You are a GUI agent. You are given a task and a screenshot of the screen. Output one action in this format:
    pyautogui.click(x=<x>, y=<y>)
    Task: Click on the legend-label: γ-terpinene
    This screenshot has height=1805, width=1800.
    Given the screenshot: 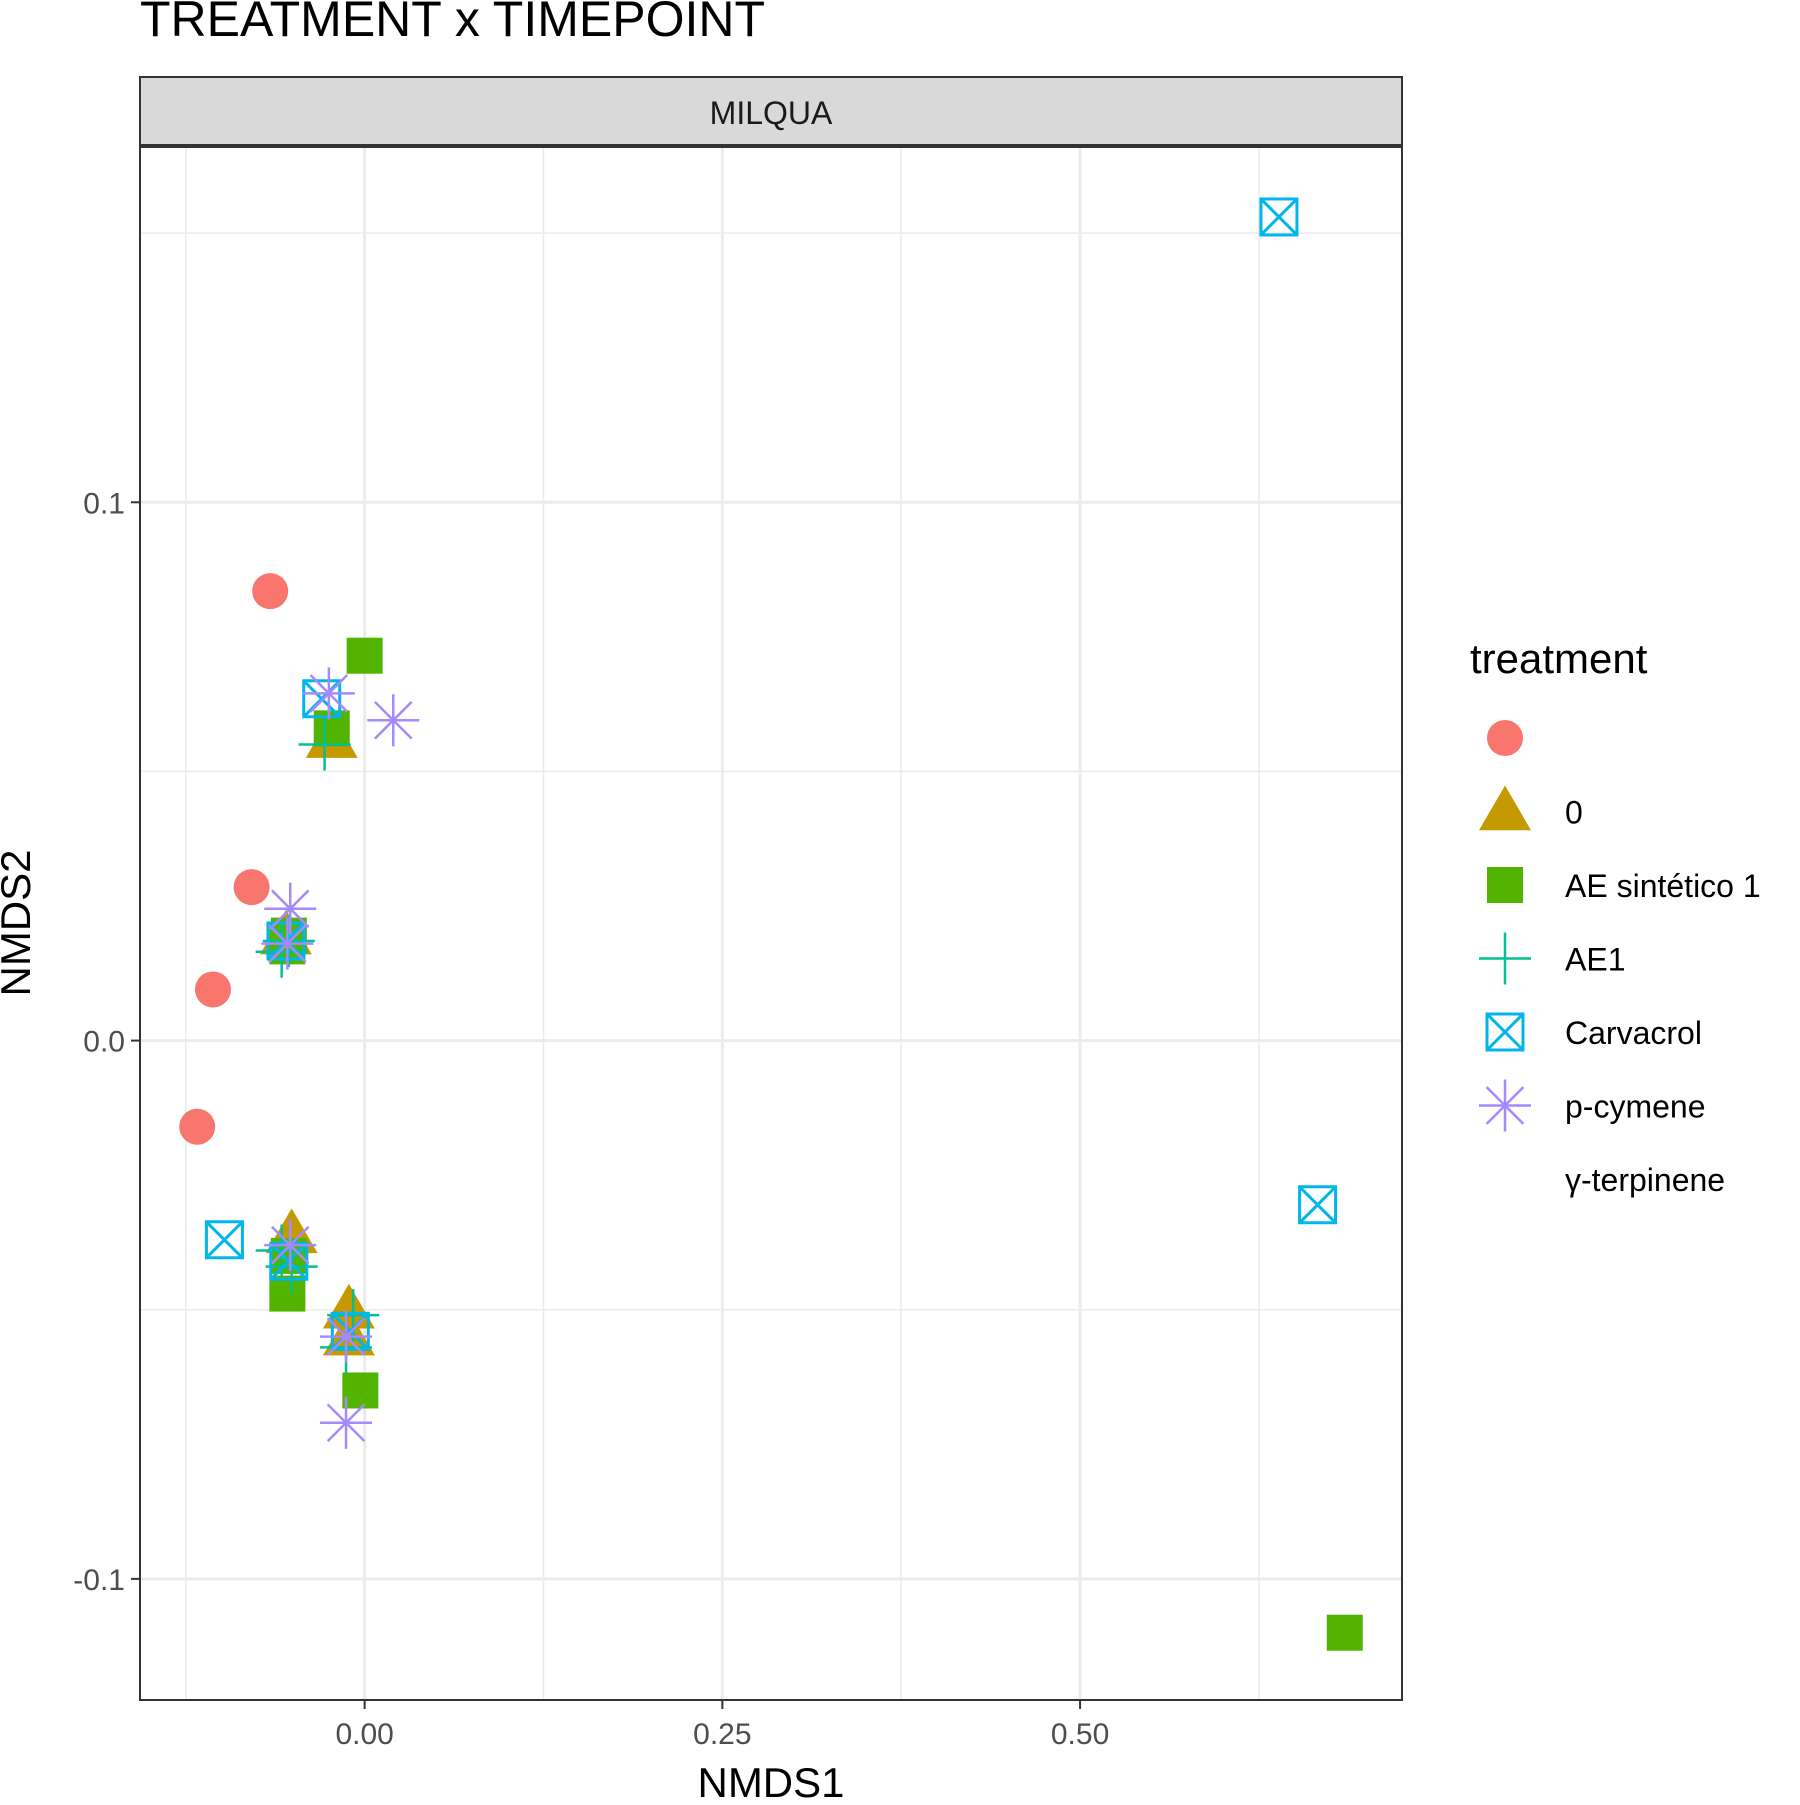 What is the action you would take?
    pyautogui.click(x=1645, y=1180)
    